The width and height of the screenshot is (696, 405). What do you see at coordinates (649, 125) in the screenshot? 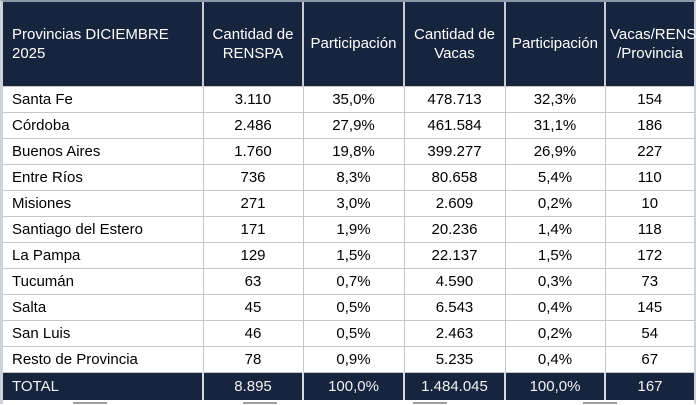
I see `value-cell: 186` at bounding box center [649, 125].